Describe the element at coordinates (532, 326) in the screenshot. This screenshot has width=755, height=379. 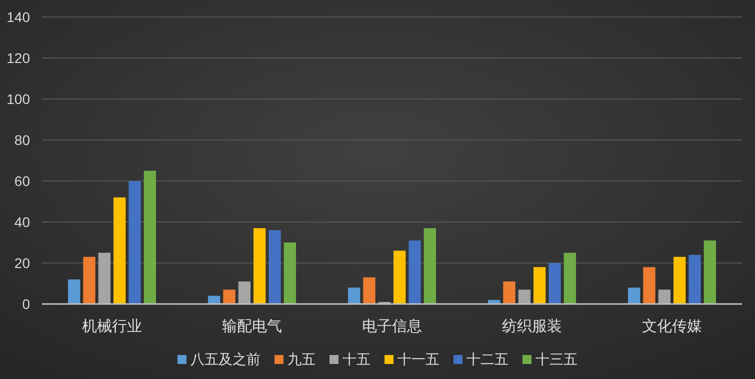
I see `x-tick-label: 纺织服装` at that location.